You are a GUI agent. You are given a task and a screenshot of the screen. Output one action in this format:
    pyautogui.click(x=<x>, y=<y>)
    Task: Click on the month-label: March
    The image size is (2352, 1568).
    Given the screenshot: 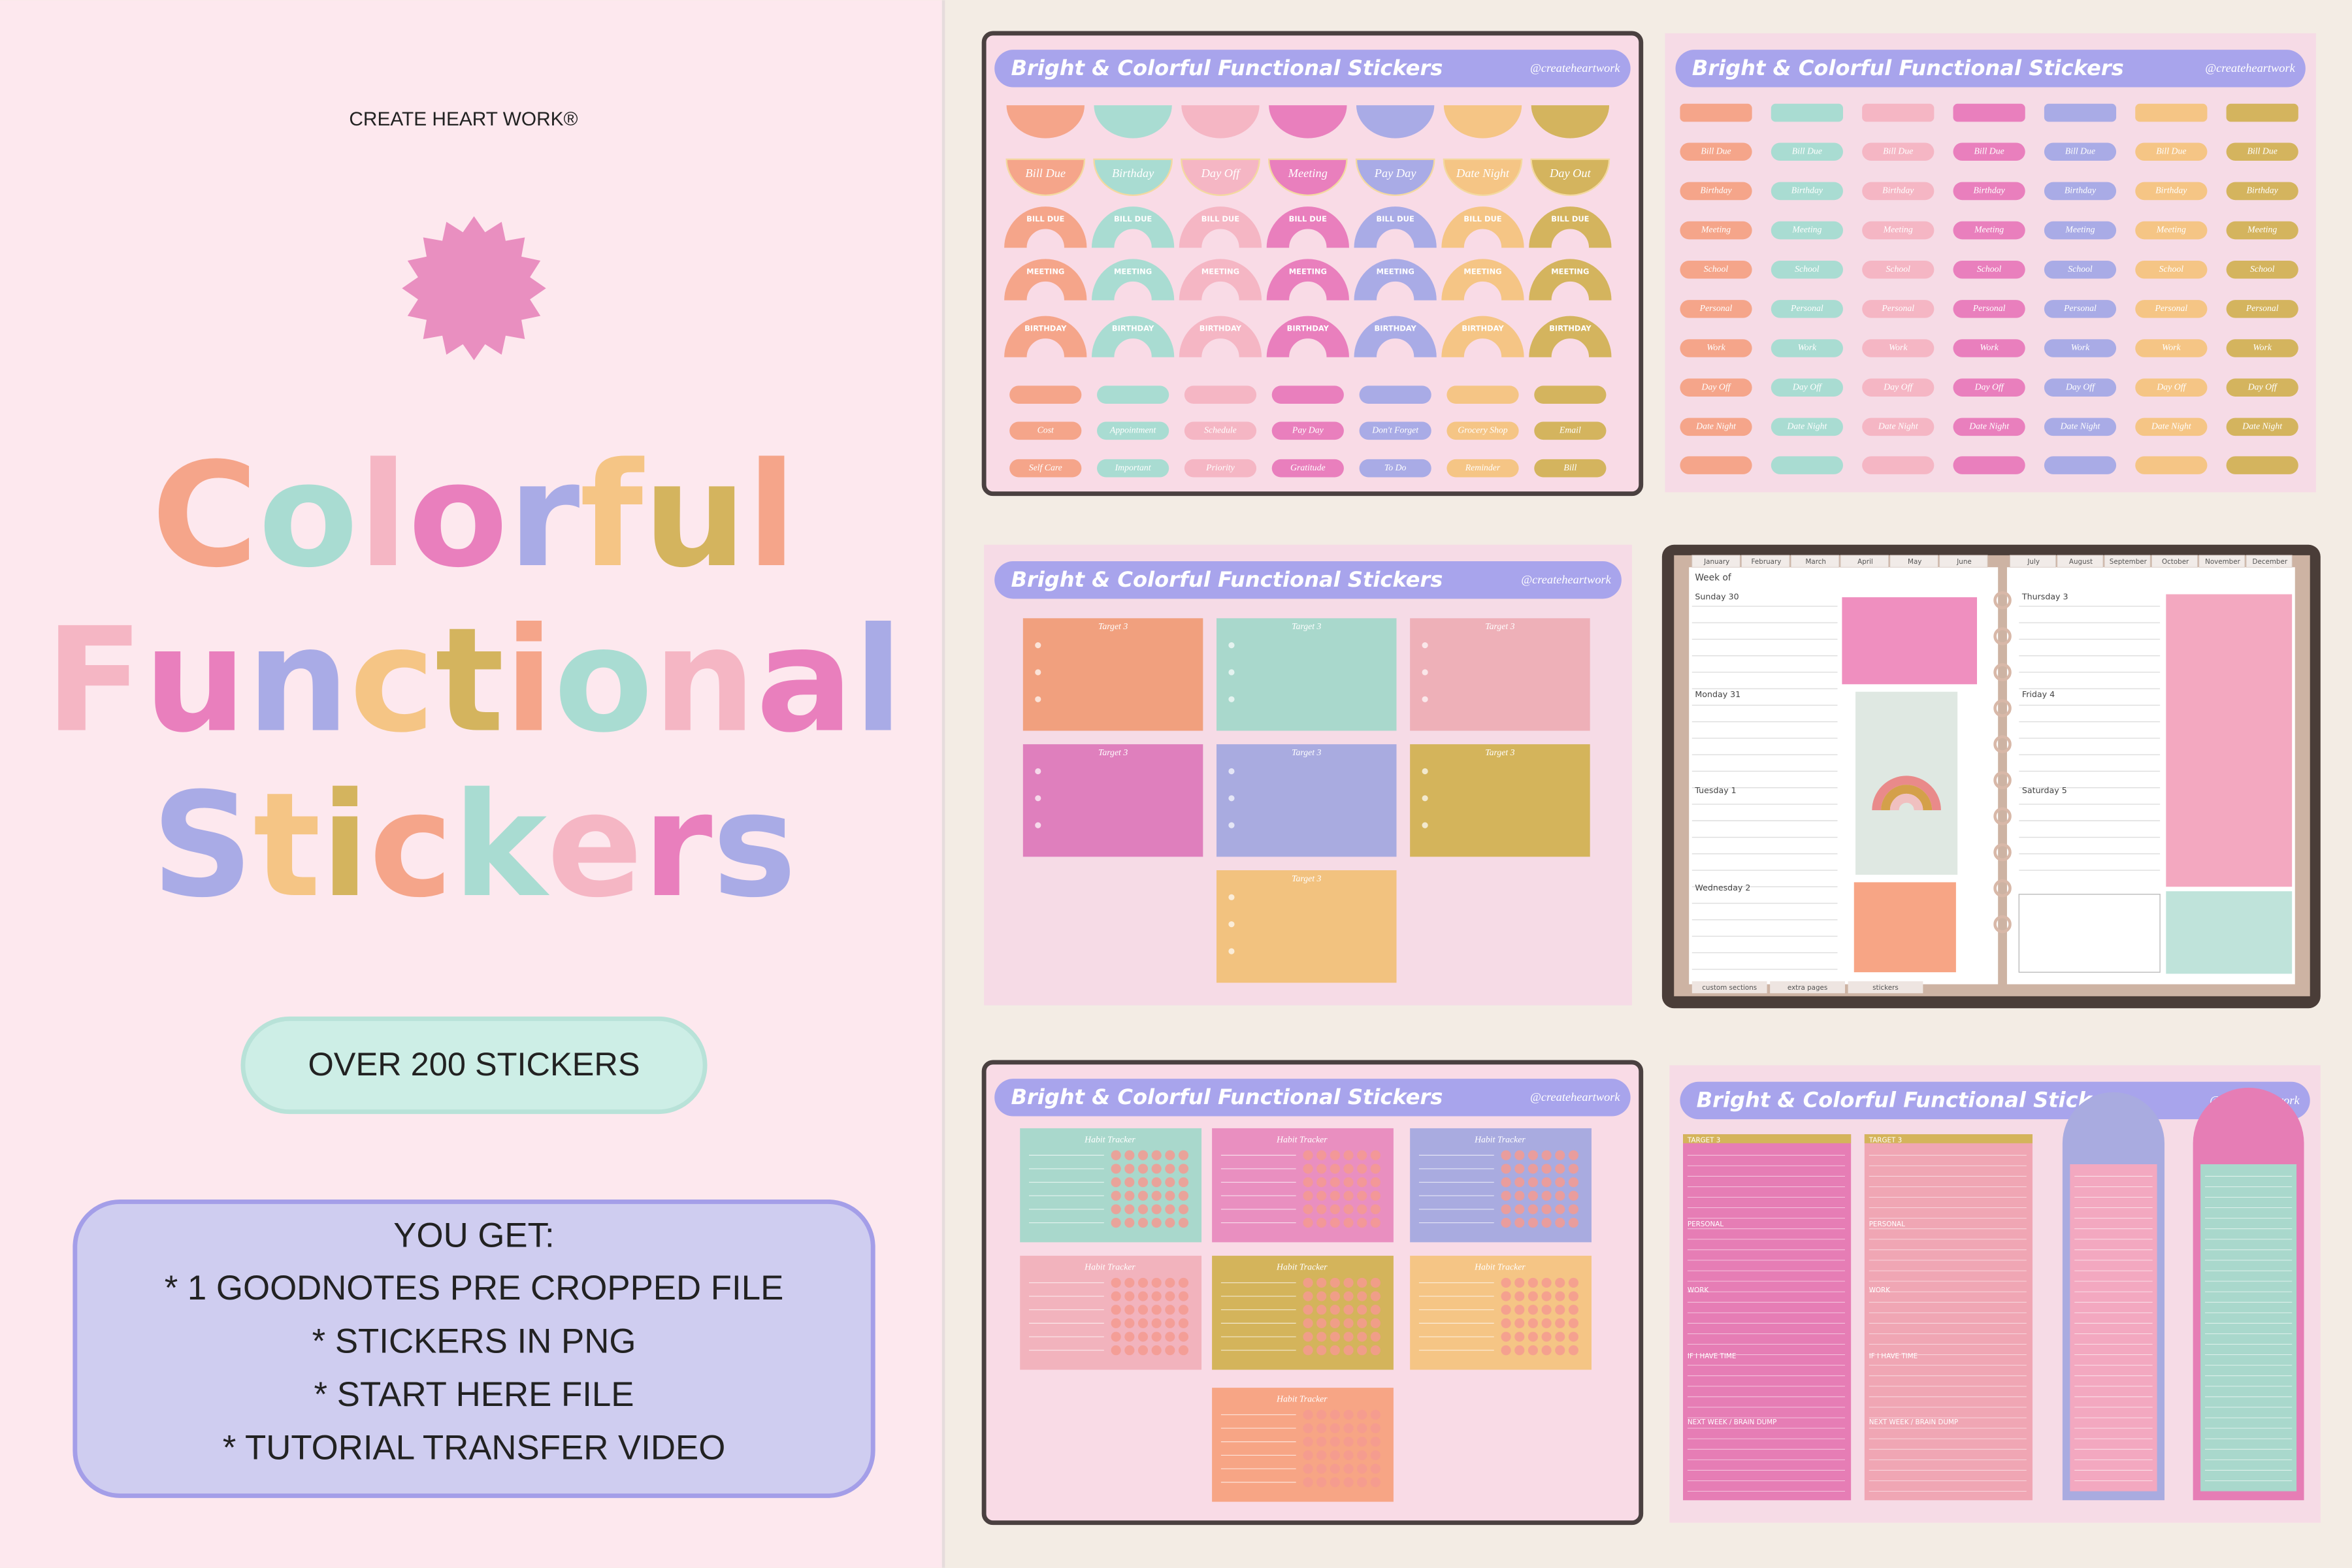 What is the action you would take?
    pyautogui.click(x=1815, y=562)
    